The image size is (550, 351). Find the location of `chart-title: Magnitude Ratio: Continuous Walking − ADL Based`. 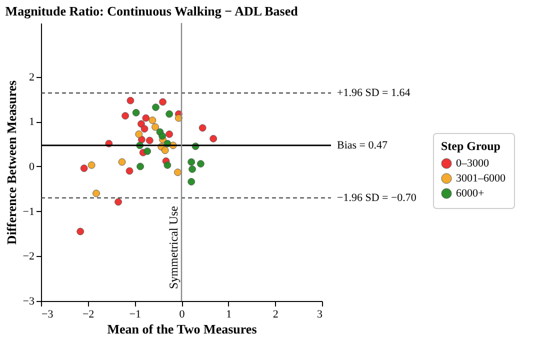

chart-title: Magnitude Ratio: Continuous Walking − ADL Based is located at coordinates (152, 10).